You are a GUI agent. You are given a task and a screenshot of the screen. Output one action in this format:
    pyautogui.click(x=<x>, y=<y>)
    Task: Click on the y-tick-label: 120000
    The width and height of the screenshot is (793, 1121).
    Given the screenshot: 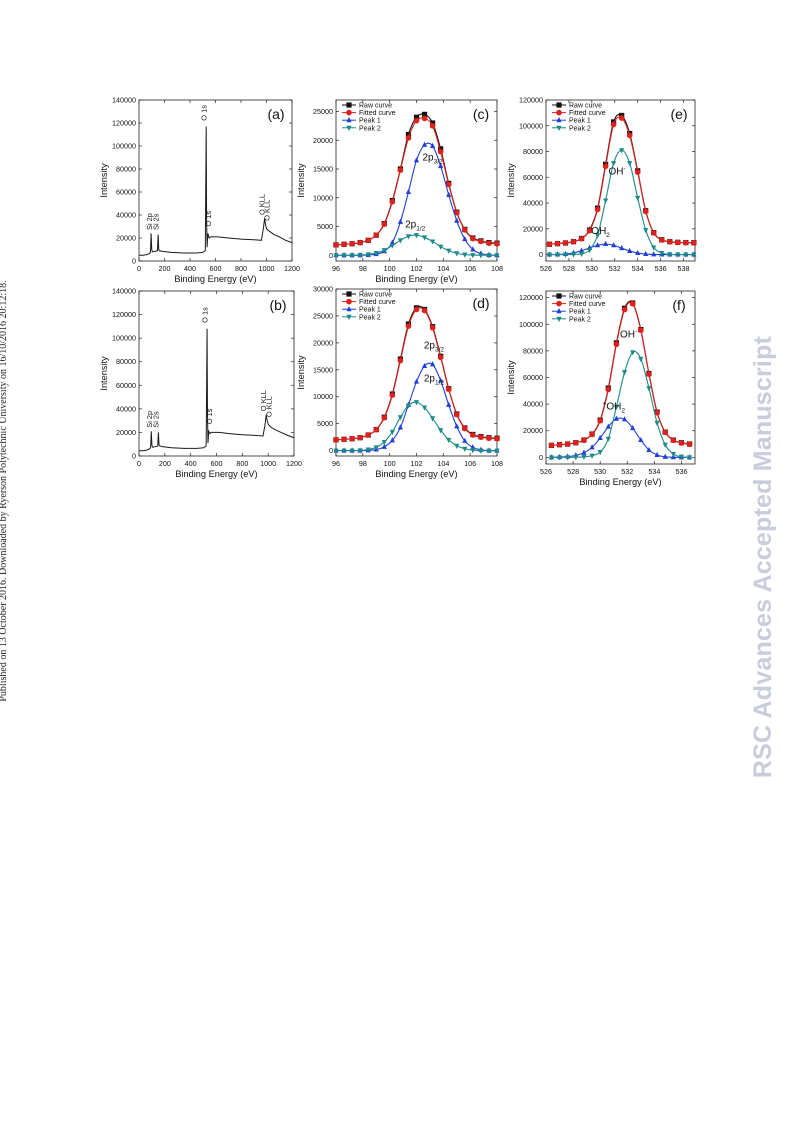 What is the action you would take?
    pyautogui.click(x=531, y=100)
    